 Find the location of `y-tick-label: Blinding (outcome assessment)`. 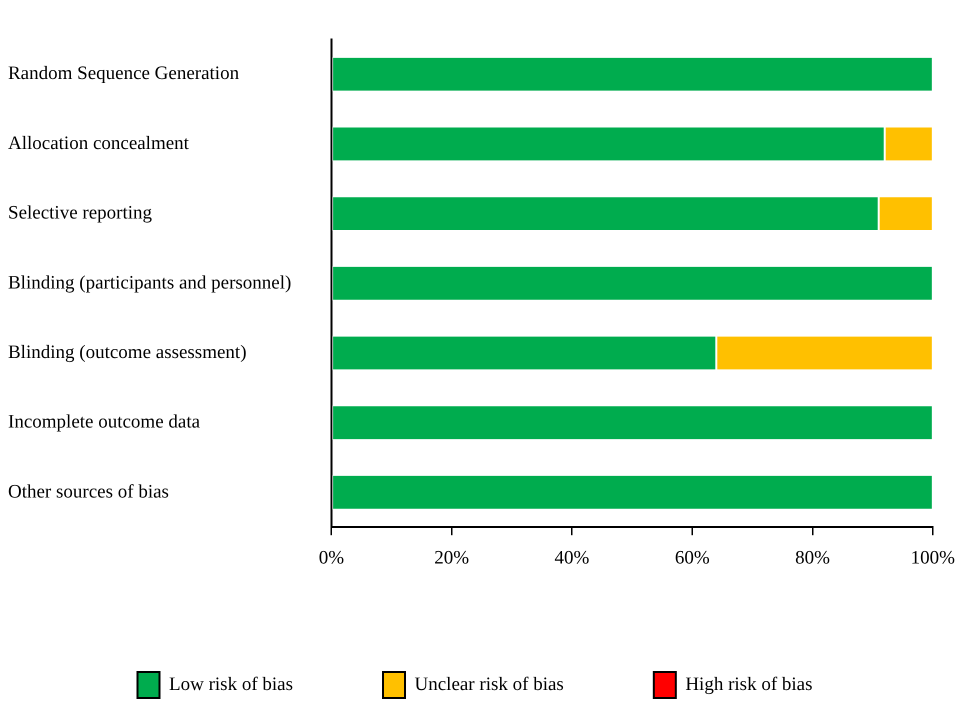

y-tick-label: Blinding (outcome assessment) is located at coordinates (127, 352).